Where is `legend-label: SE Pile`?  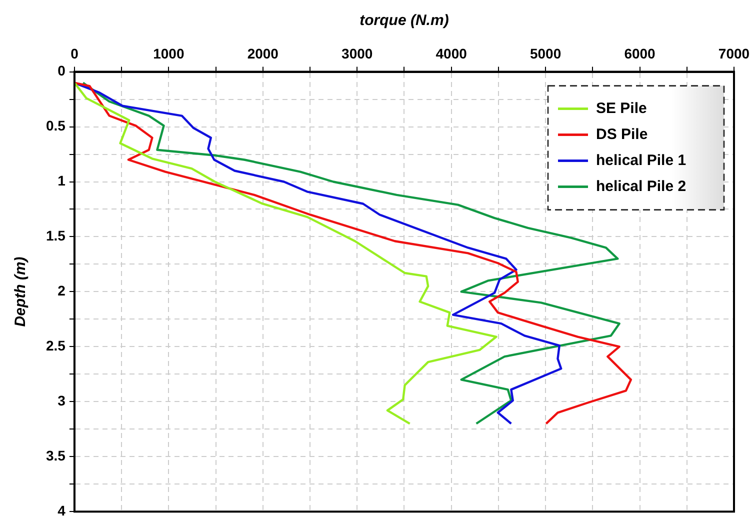 legend-label: SE Pile is located at coordinates (621, 108).